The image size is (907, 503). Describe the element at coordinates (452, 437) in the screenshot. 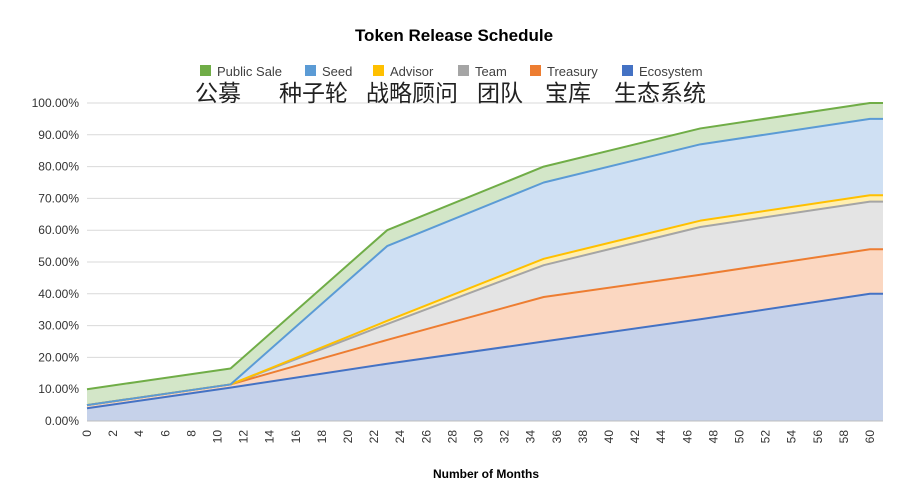

I see `x-tick-label: 28` at that location.